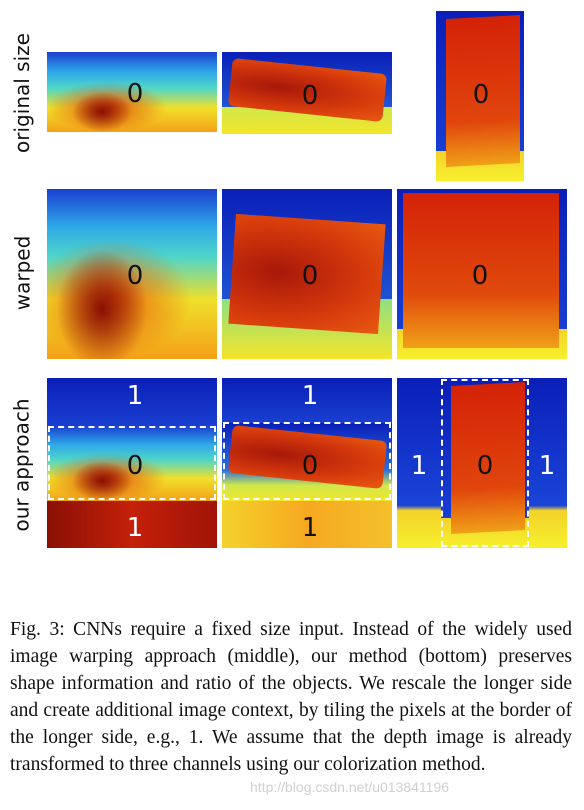 This screenshot has height=810, width=584. I want to click on original-panel-2-label: 0, so click(310, 96).